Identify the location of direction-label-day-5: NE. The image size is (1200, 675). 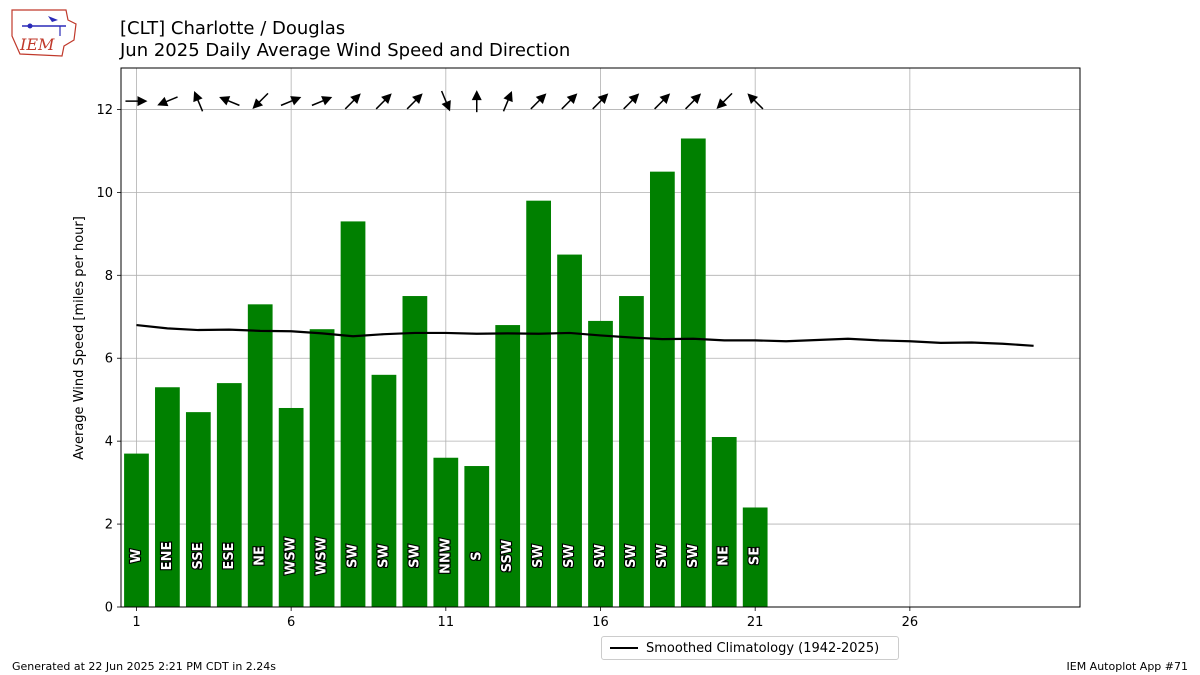
(260, 556).